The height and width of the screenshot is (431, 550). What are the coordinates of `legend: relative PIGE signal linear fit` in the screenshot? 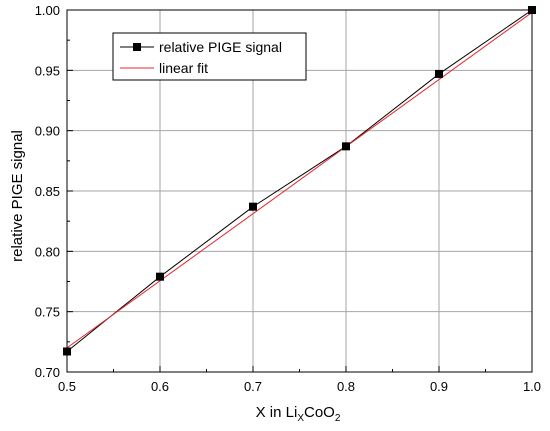 It's located at (209, 56).